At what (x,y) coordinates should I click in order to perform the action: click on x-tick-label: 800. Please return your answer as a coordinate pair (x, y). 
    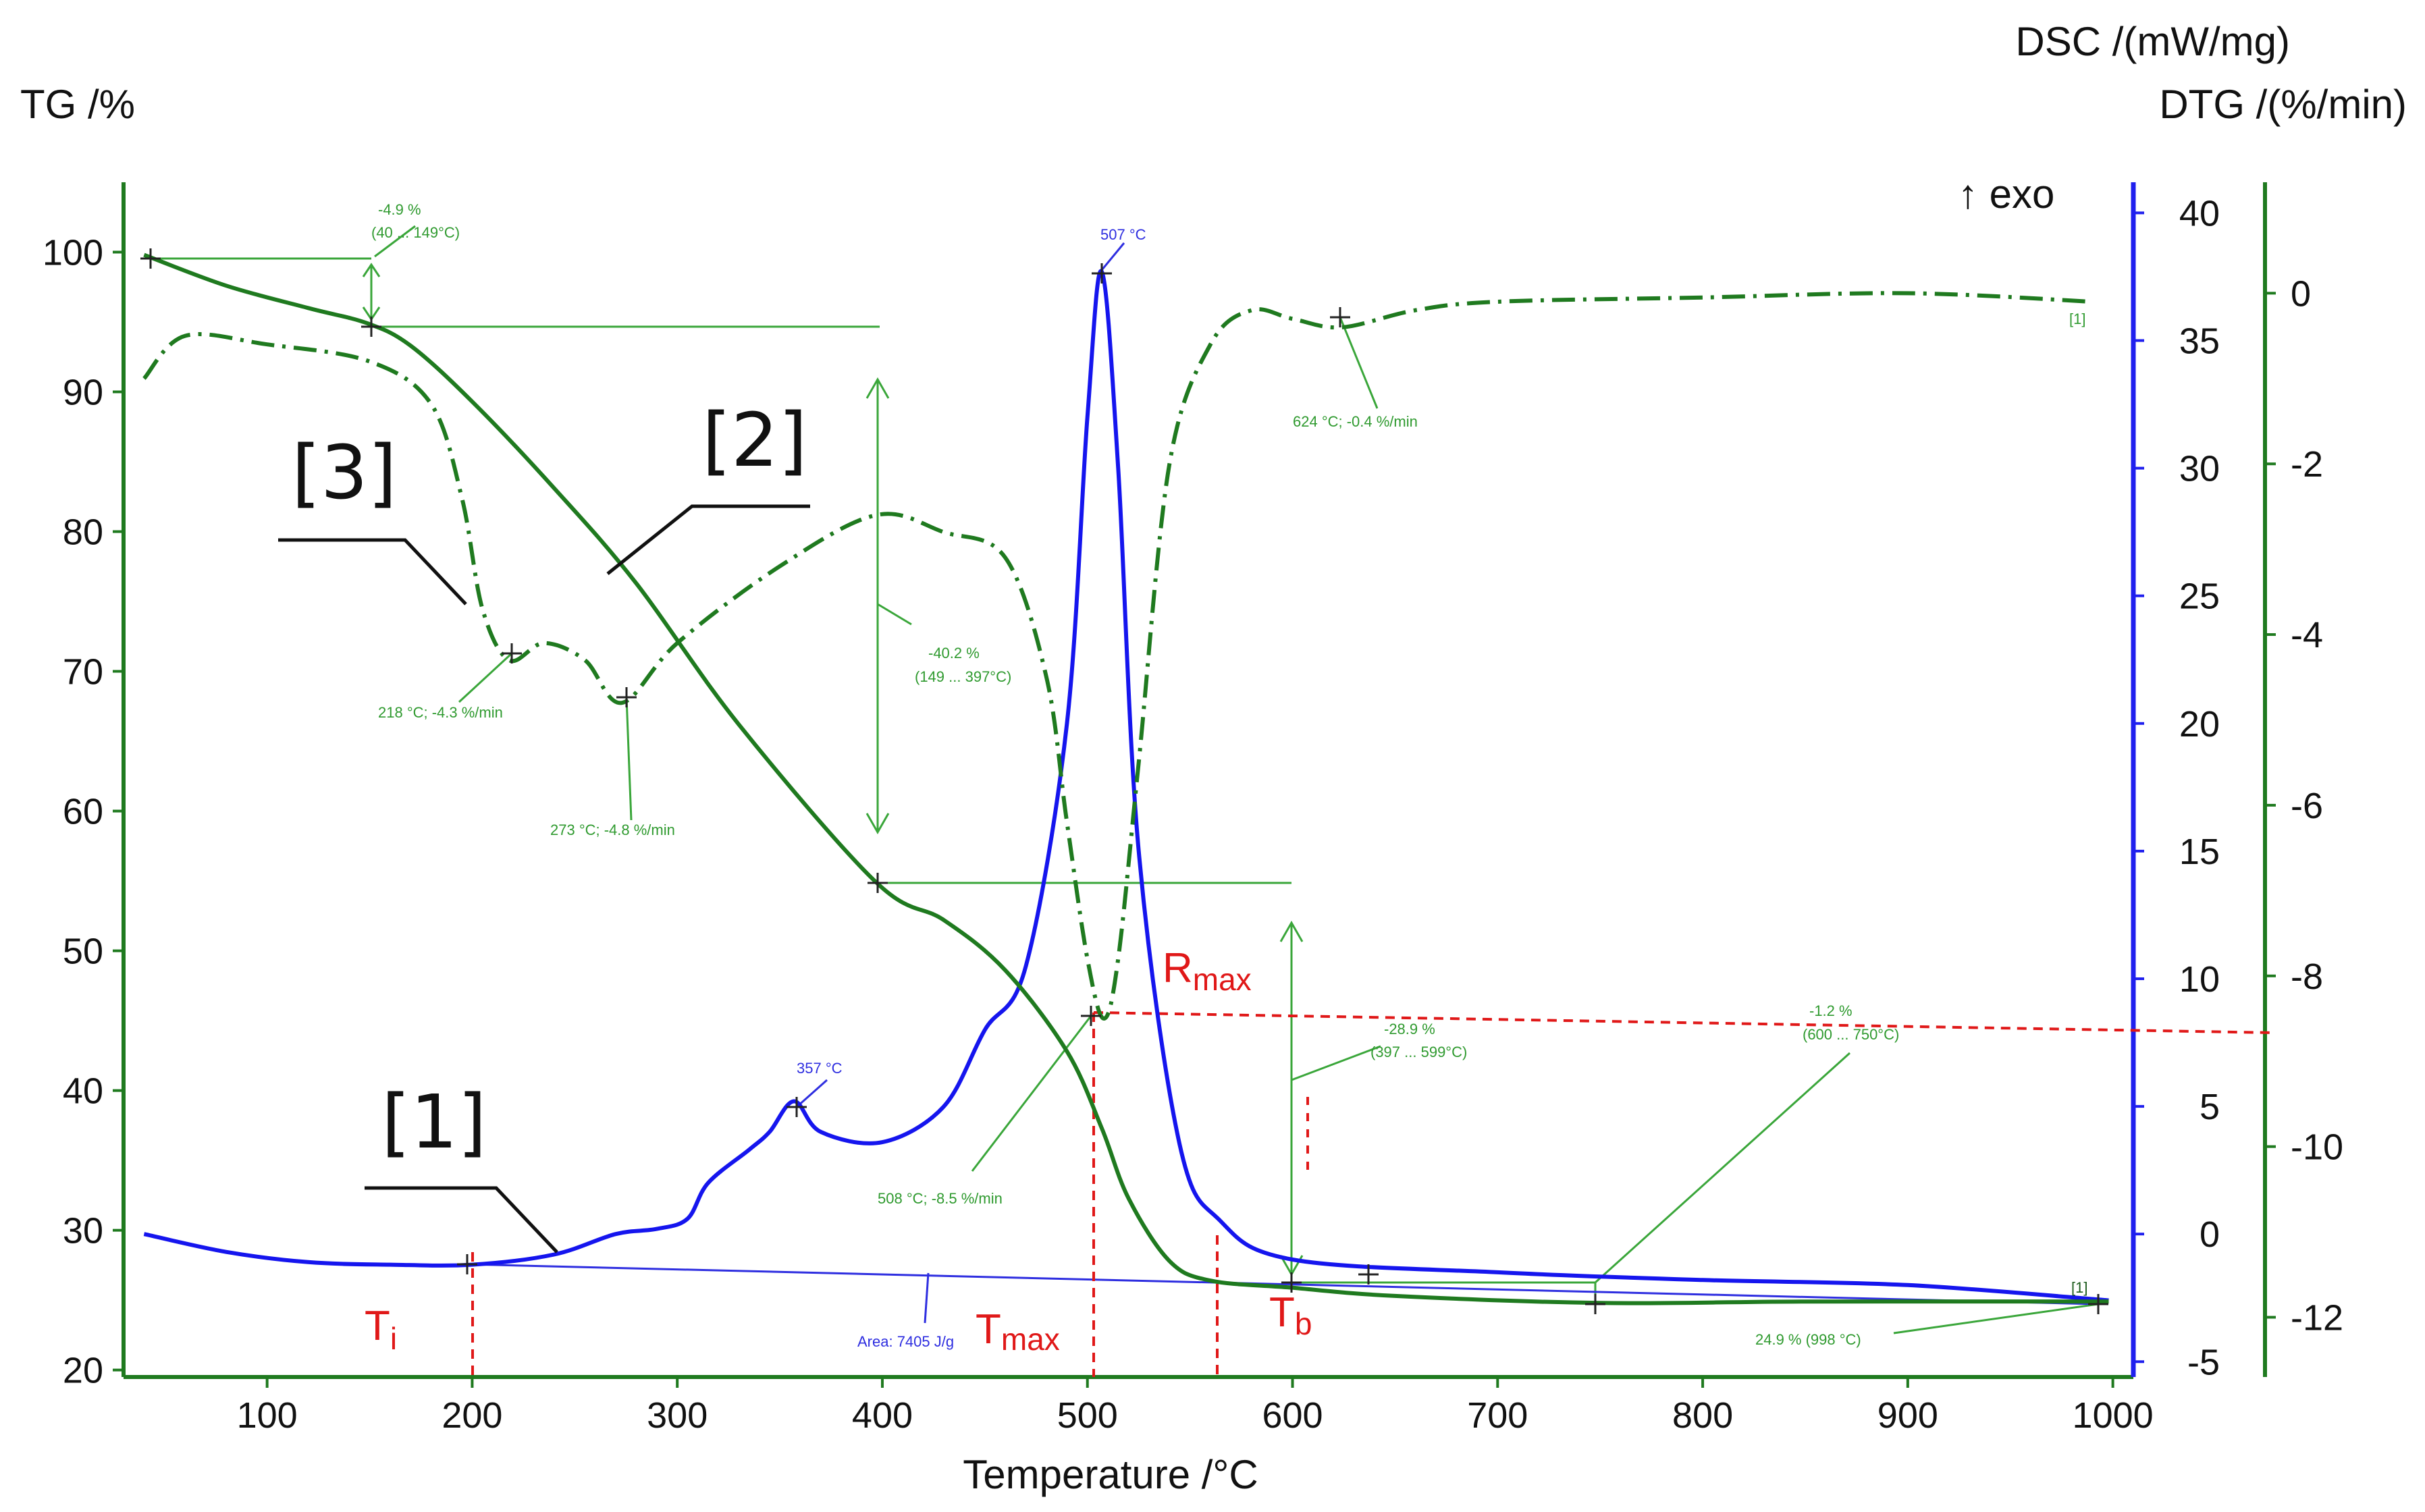
    Looking at the image, I should click on (1702, 1415).